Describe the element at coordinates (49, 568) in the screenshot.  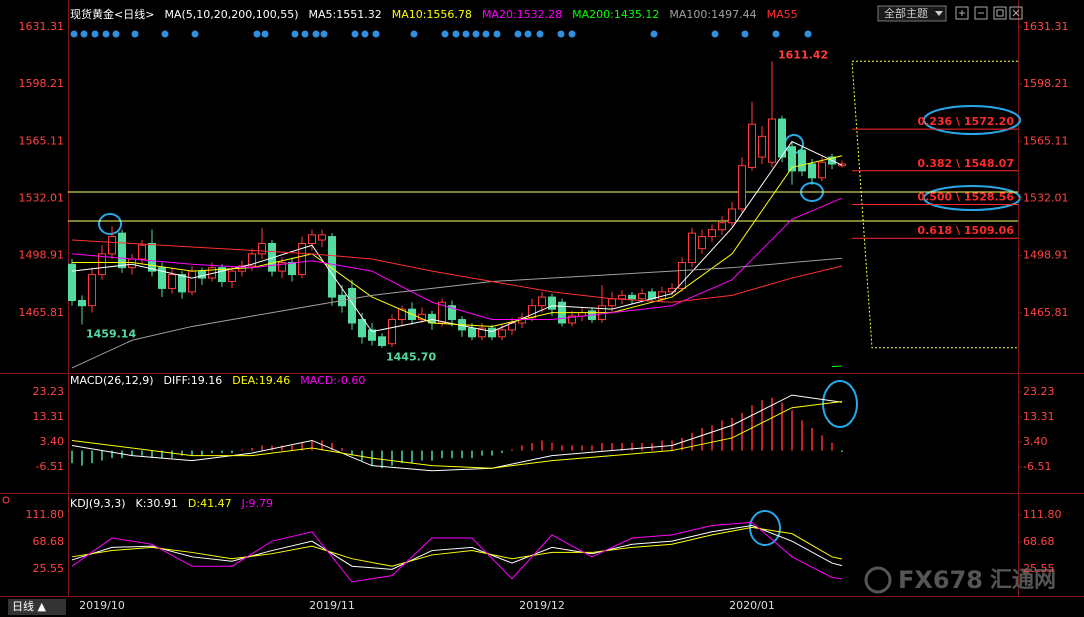
I see `y-tick-label: 25.55` at that location.